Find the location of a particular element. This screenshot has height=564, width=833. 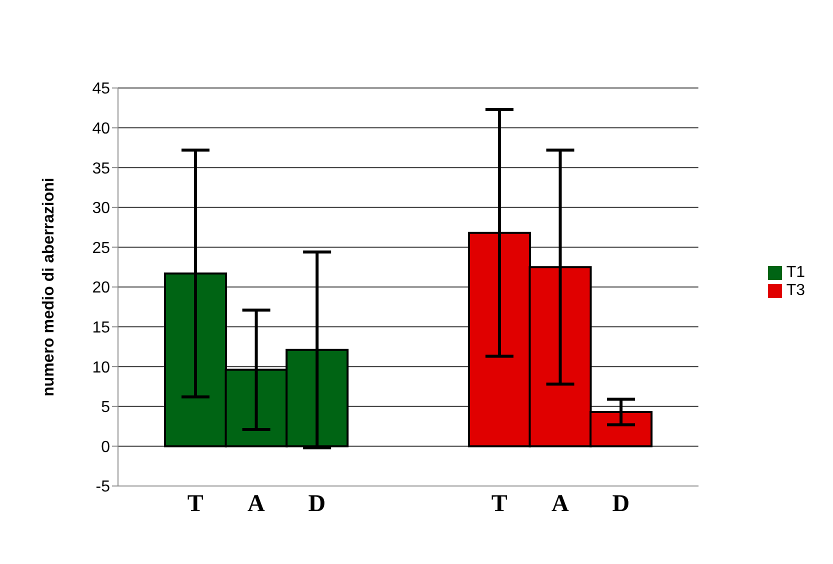

y-tick-label: 25 is located at coordinates (101, 248).